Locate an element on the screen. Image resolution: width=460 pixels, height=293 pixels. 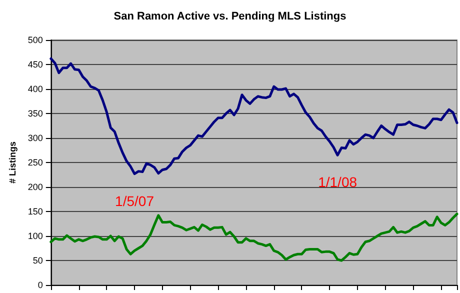
chart-title: San Ramon Active vs. Pending MLS Listings is located at coordinates (230, 16).